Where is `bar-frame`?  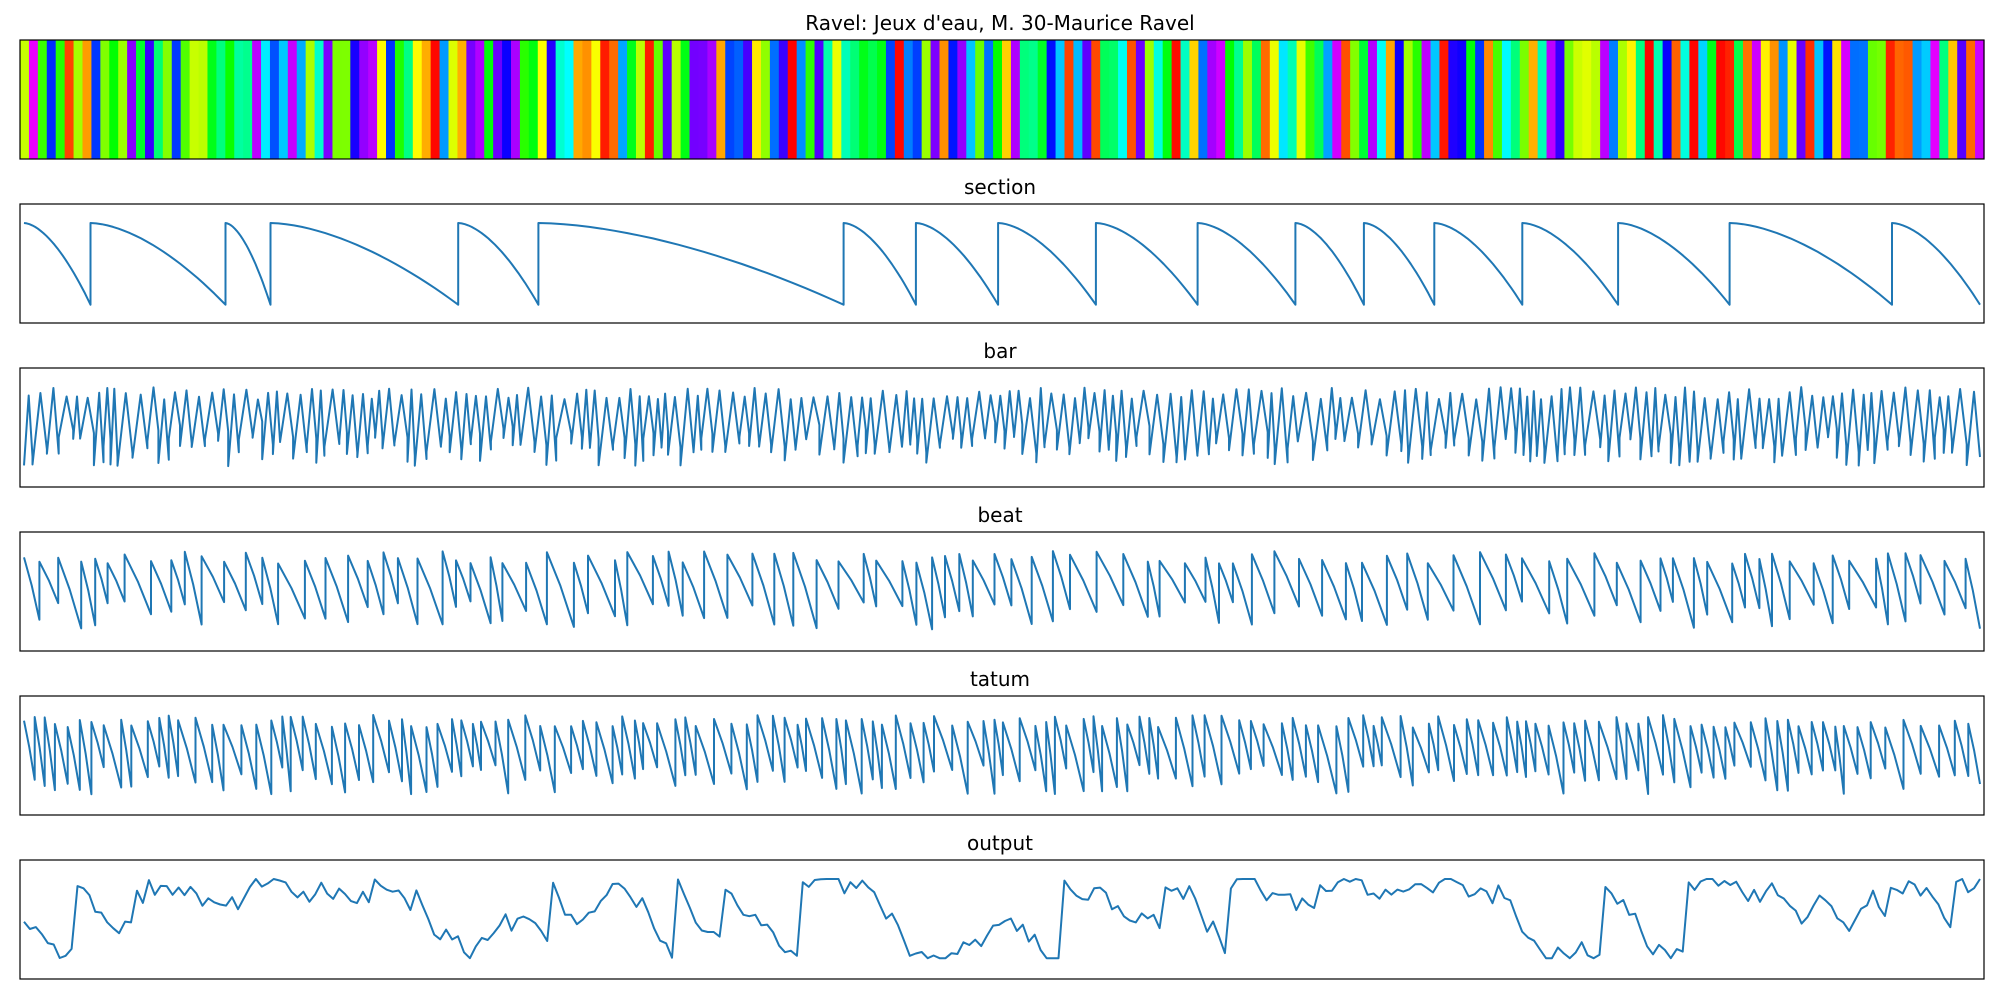 bar-frame is located at coordinates (1002, 427).